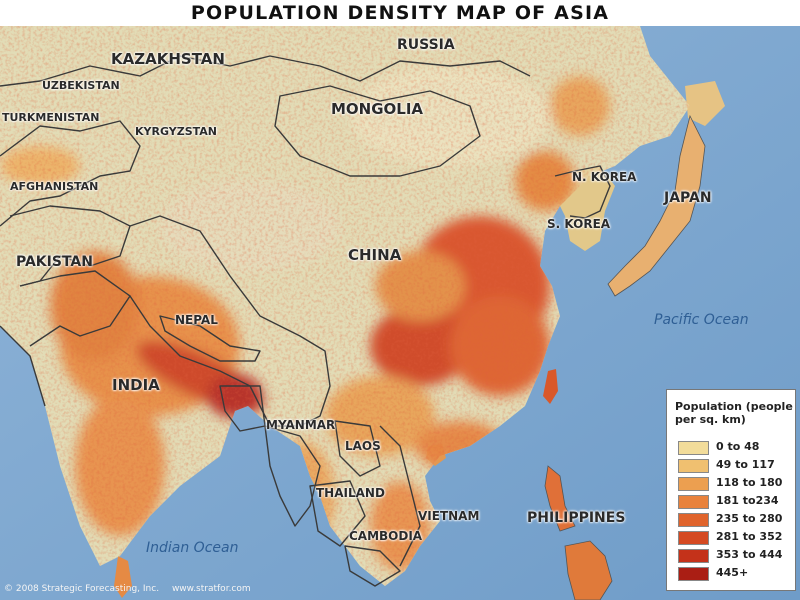  What do you see at coordinates (701, 320) in the screenshot?
I see `ocean-label-pacific: Pacific Ocean` at bounding box center [701, 320].